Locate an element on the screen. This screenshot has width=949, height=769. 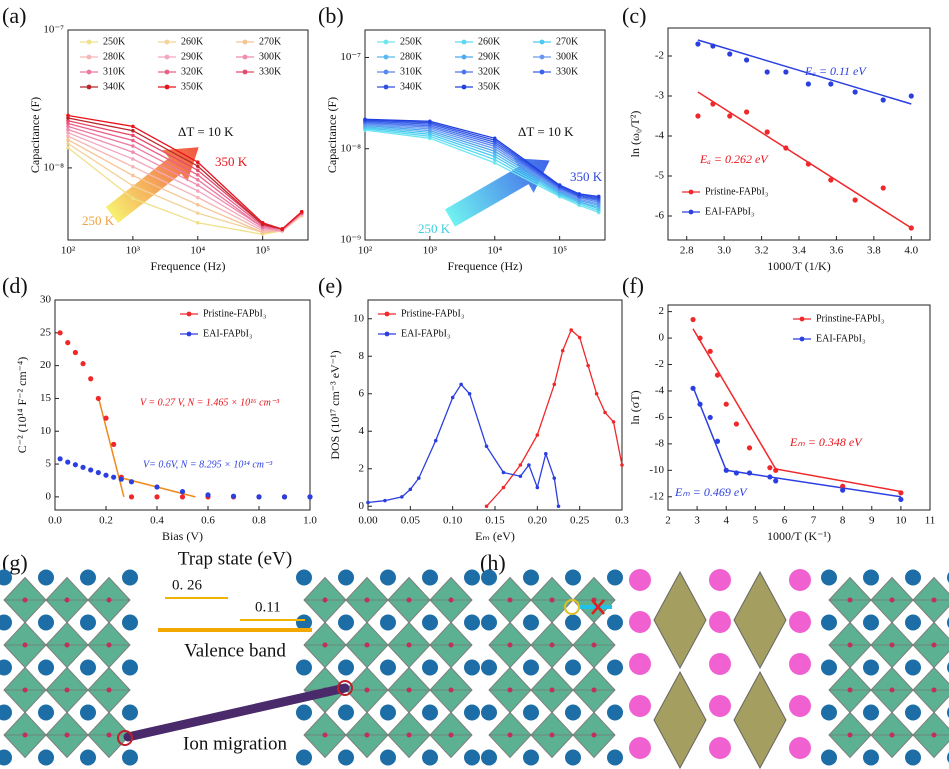
block-mark is located at coordinates (598, 607).